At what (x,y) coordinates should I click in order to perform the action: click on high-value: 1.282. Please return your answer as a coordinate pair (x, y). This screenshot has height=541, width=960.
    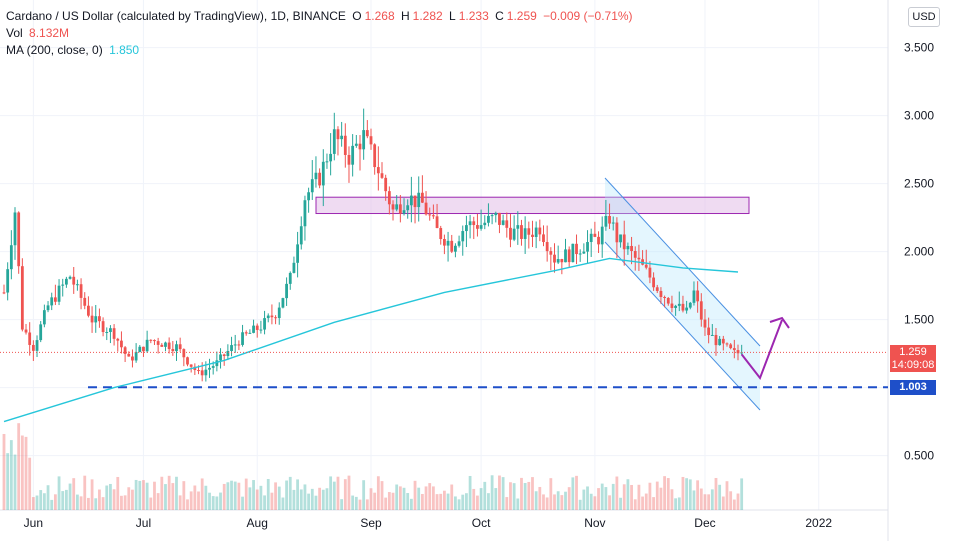
    Looking at the image, I should click on (427, 16).